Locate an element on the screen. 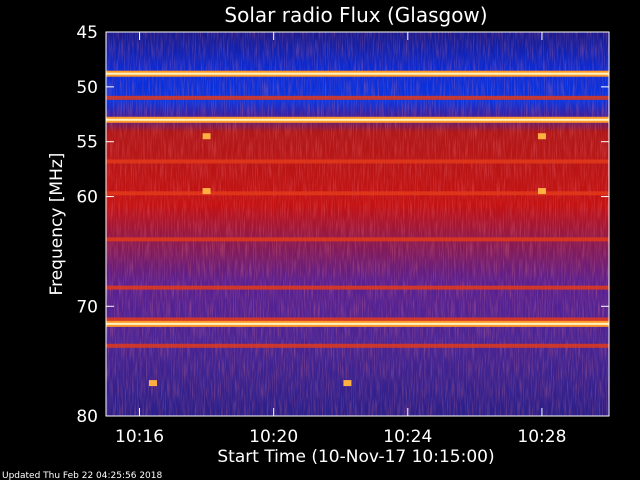  chart-title: Solar radio Flux (Glasgow) is located at coordinates (355, 15).